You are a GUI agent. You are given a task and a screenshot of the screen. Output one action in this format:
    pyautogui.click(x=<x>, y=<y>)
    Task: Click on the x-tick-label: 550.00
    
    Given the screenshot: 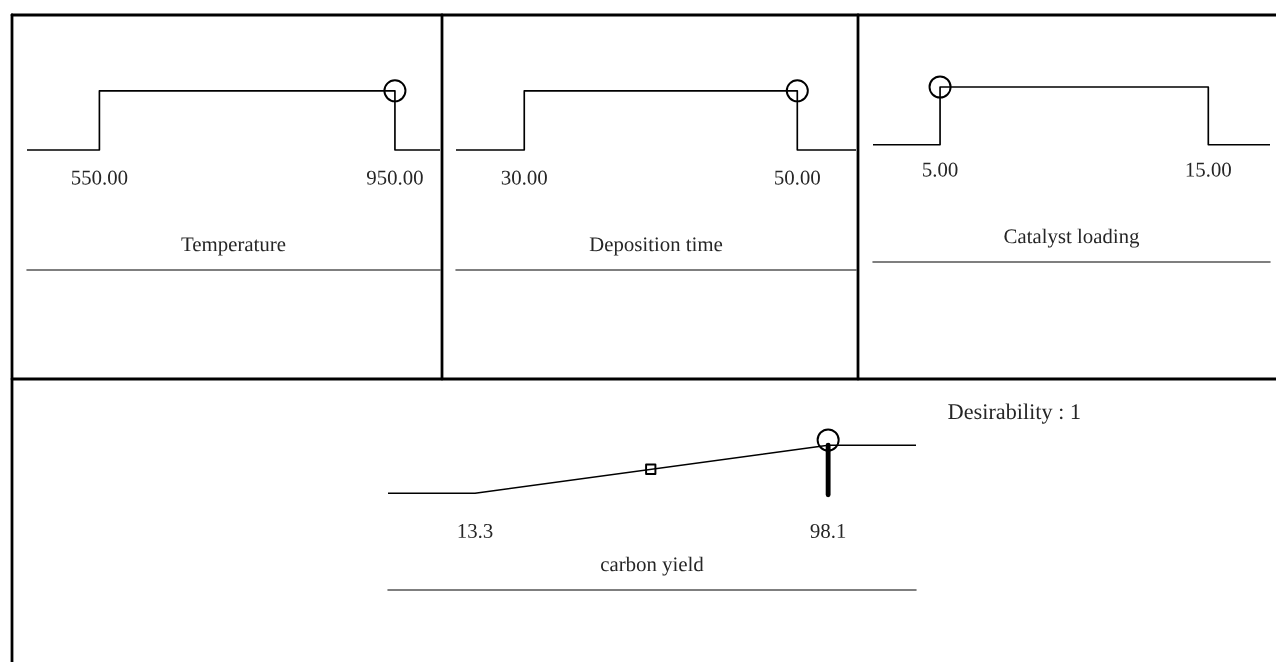 What is the action you would take?
    pyautogui.click(x=99, y=177)
    